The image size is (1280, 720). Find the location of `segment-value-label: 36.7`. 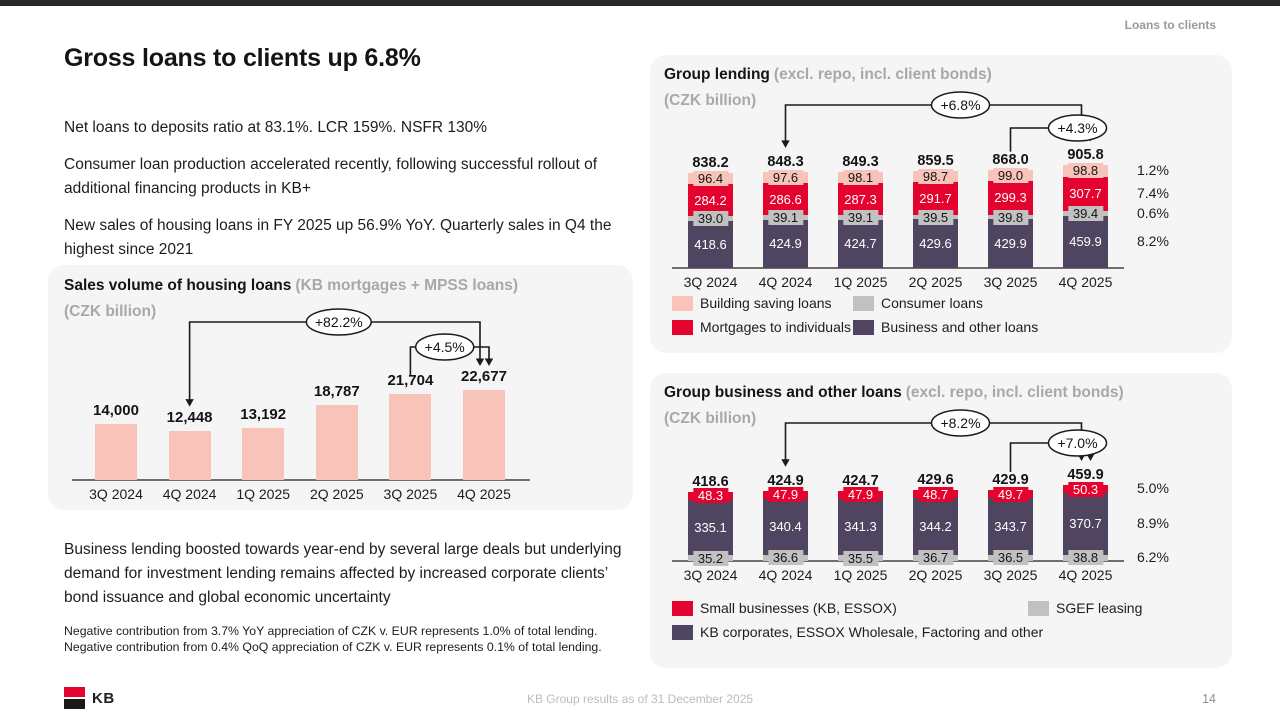

segment-value-label: 36.7 is located at coordinates (935, 558).